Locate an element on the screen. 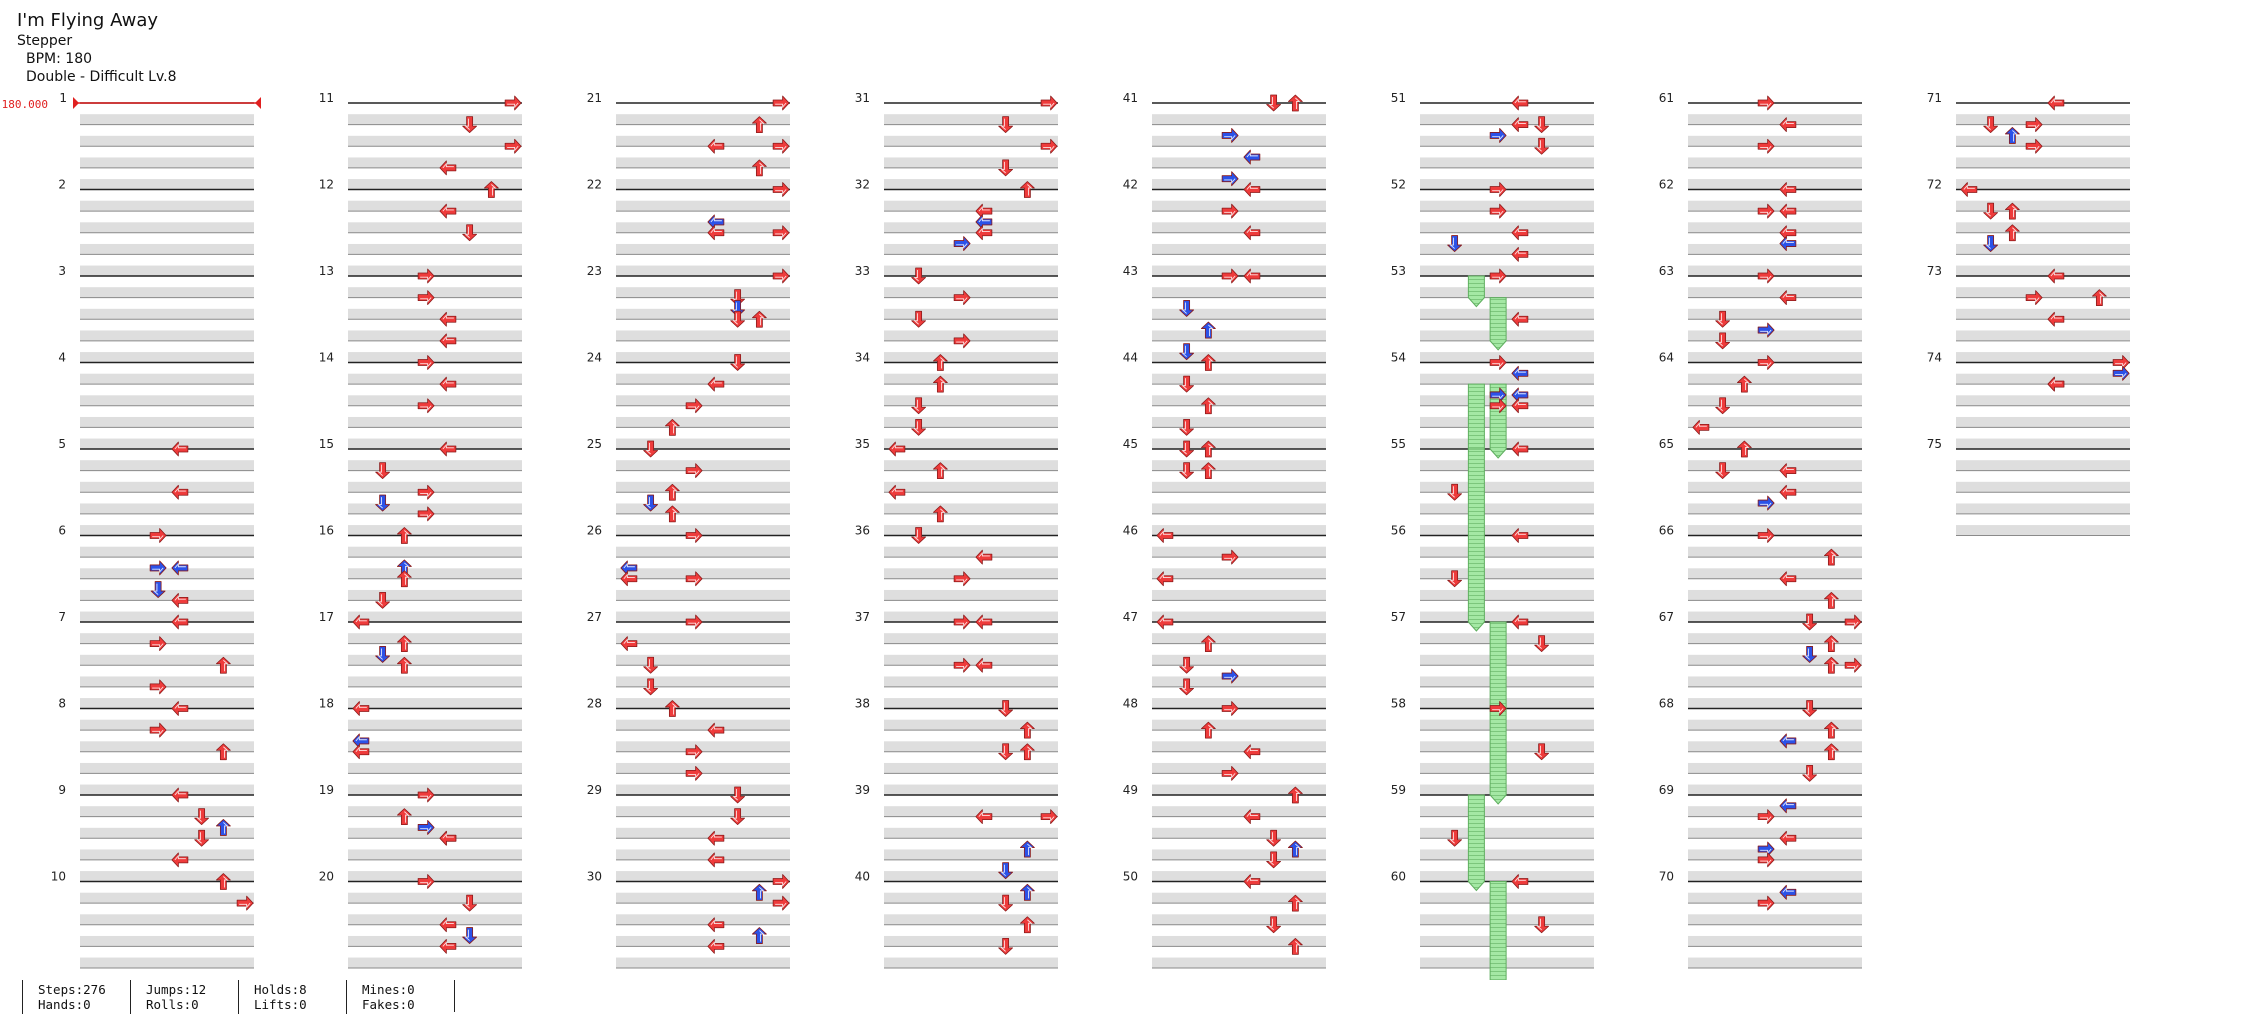 Image resolution: width=2252 pixels, height=1024 pixels. stat-value: Hands:0 is located at coordinates (64, 1004).